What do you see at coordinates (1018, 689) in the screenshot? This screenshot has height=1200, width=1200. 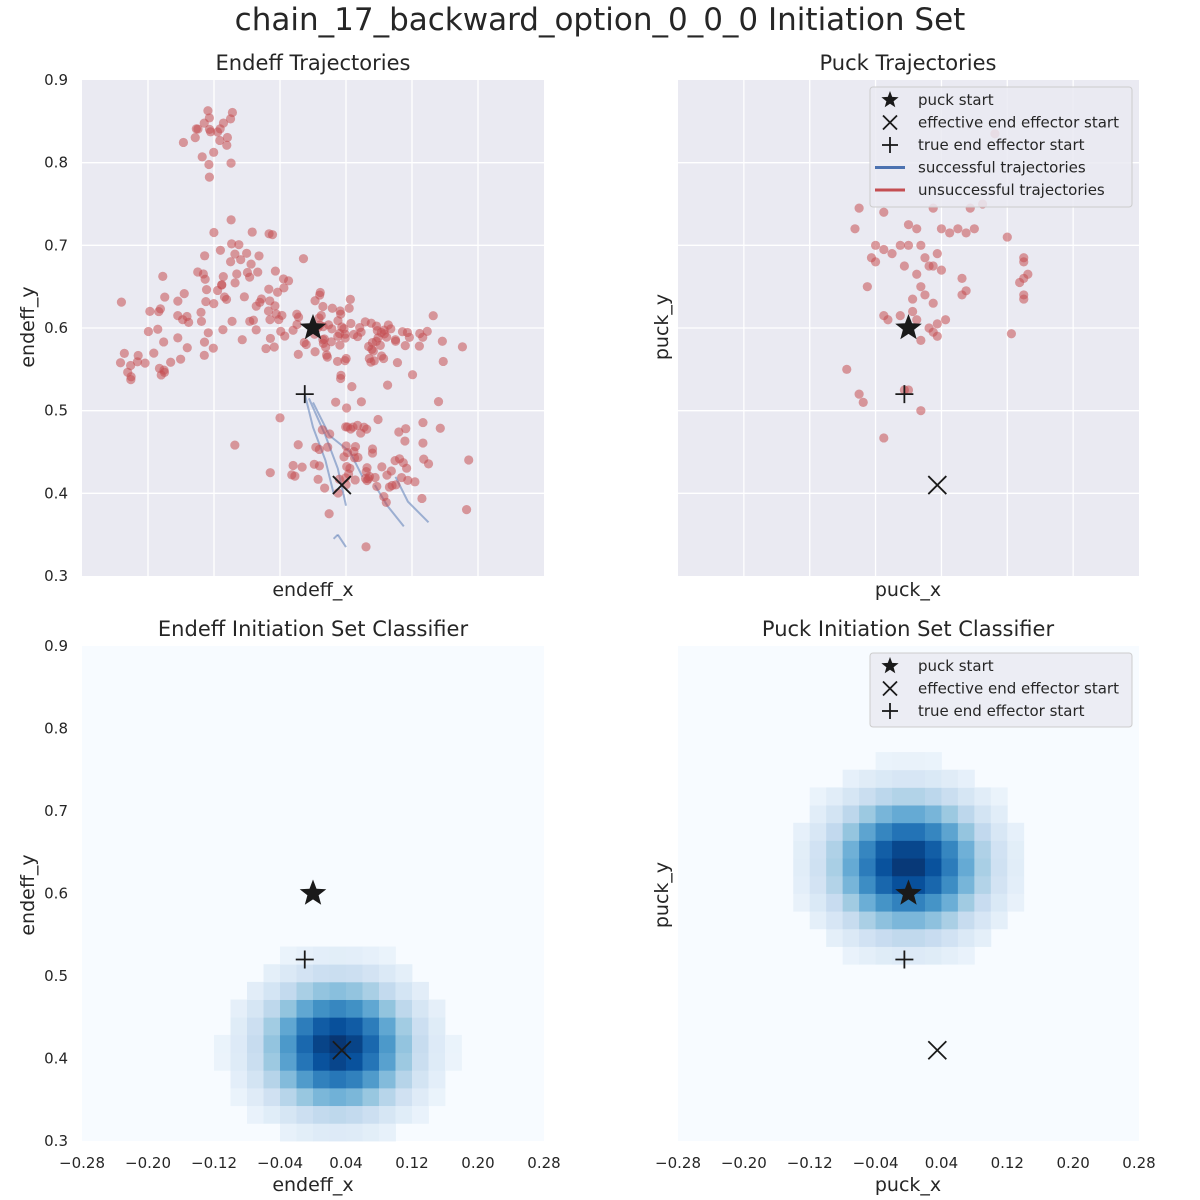 I see `legend-label-effective-start: effective end effector start` at bounding box center [1018, 689].